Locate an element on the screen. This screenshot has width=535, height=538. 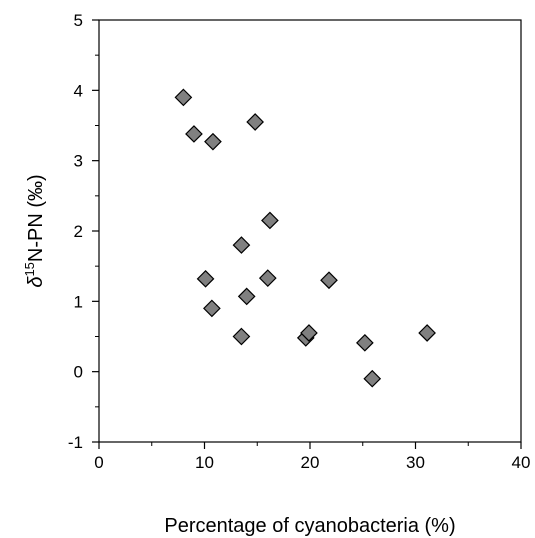
x-tick-label: 0 is located at coordinates (98, 462).